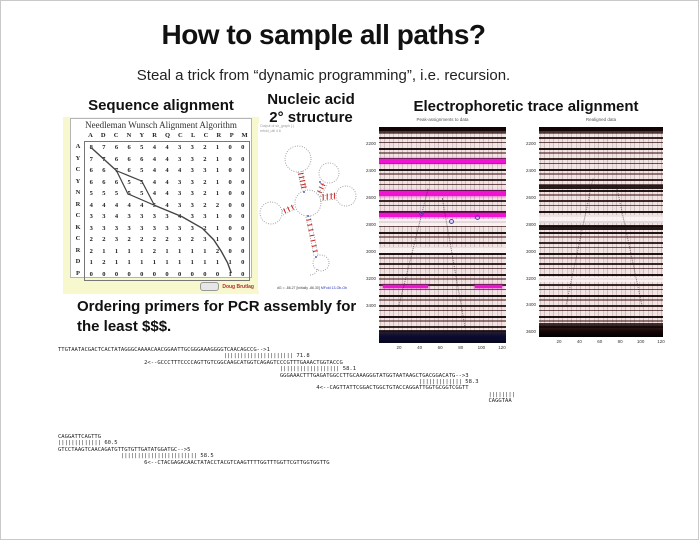 This screenshot has width=699, height=540. I want to click on rna-structure-diagram, so click(308, 210).